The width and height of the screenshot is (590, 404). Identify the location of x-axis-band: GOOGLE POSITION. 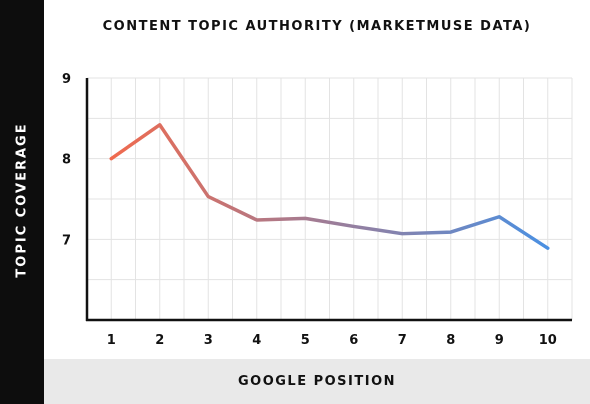
(317, 381).